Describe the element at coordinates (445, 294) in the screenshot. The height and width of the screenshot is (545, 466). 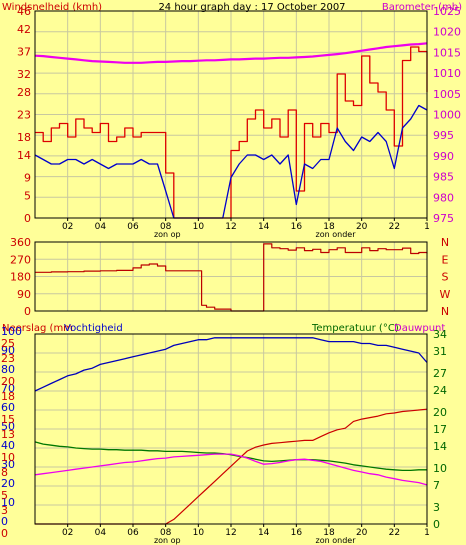
I see `compass-label: W` at that location.